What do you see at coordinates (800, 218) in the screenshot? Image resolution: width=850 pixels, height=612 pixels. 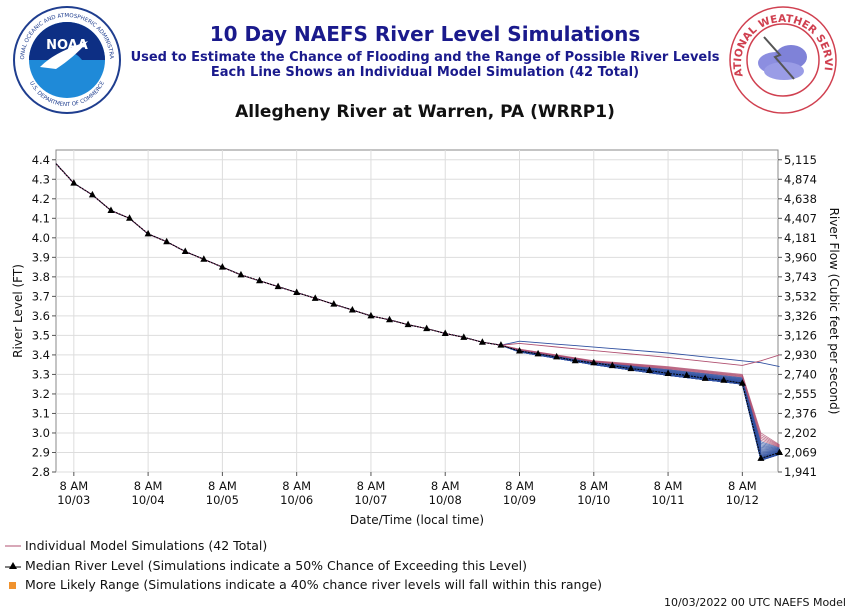 I see `y2-tick-label: 4,407` at bounding box center [800, 218].